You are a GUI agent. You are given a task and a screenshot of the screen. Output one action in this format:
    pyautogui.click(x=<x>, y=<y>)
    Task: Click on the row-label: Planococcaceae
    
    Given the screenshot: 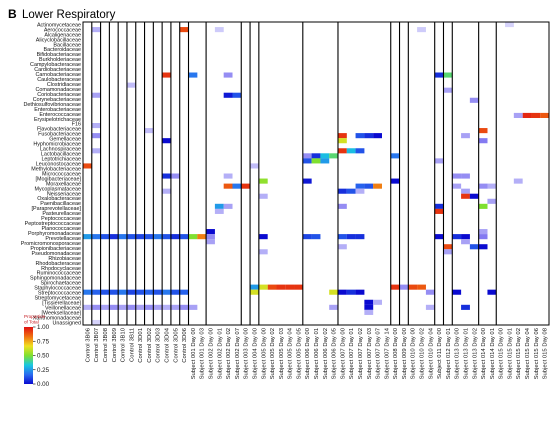 What is the action you would take?
    pyautogui.click(x=61, y=229)
    